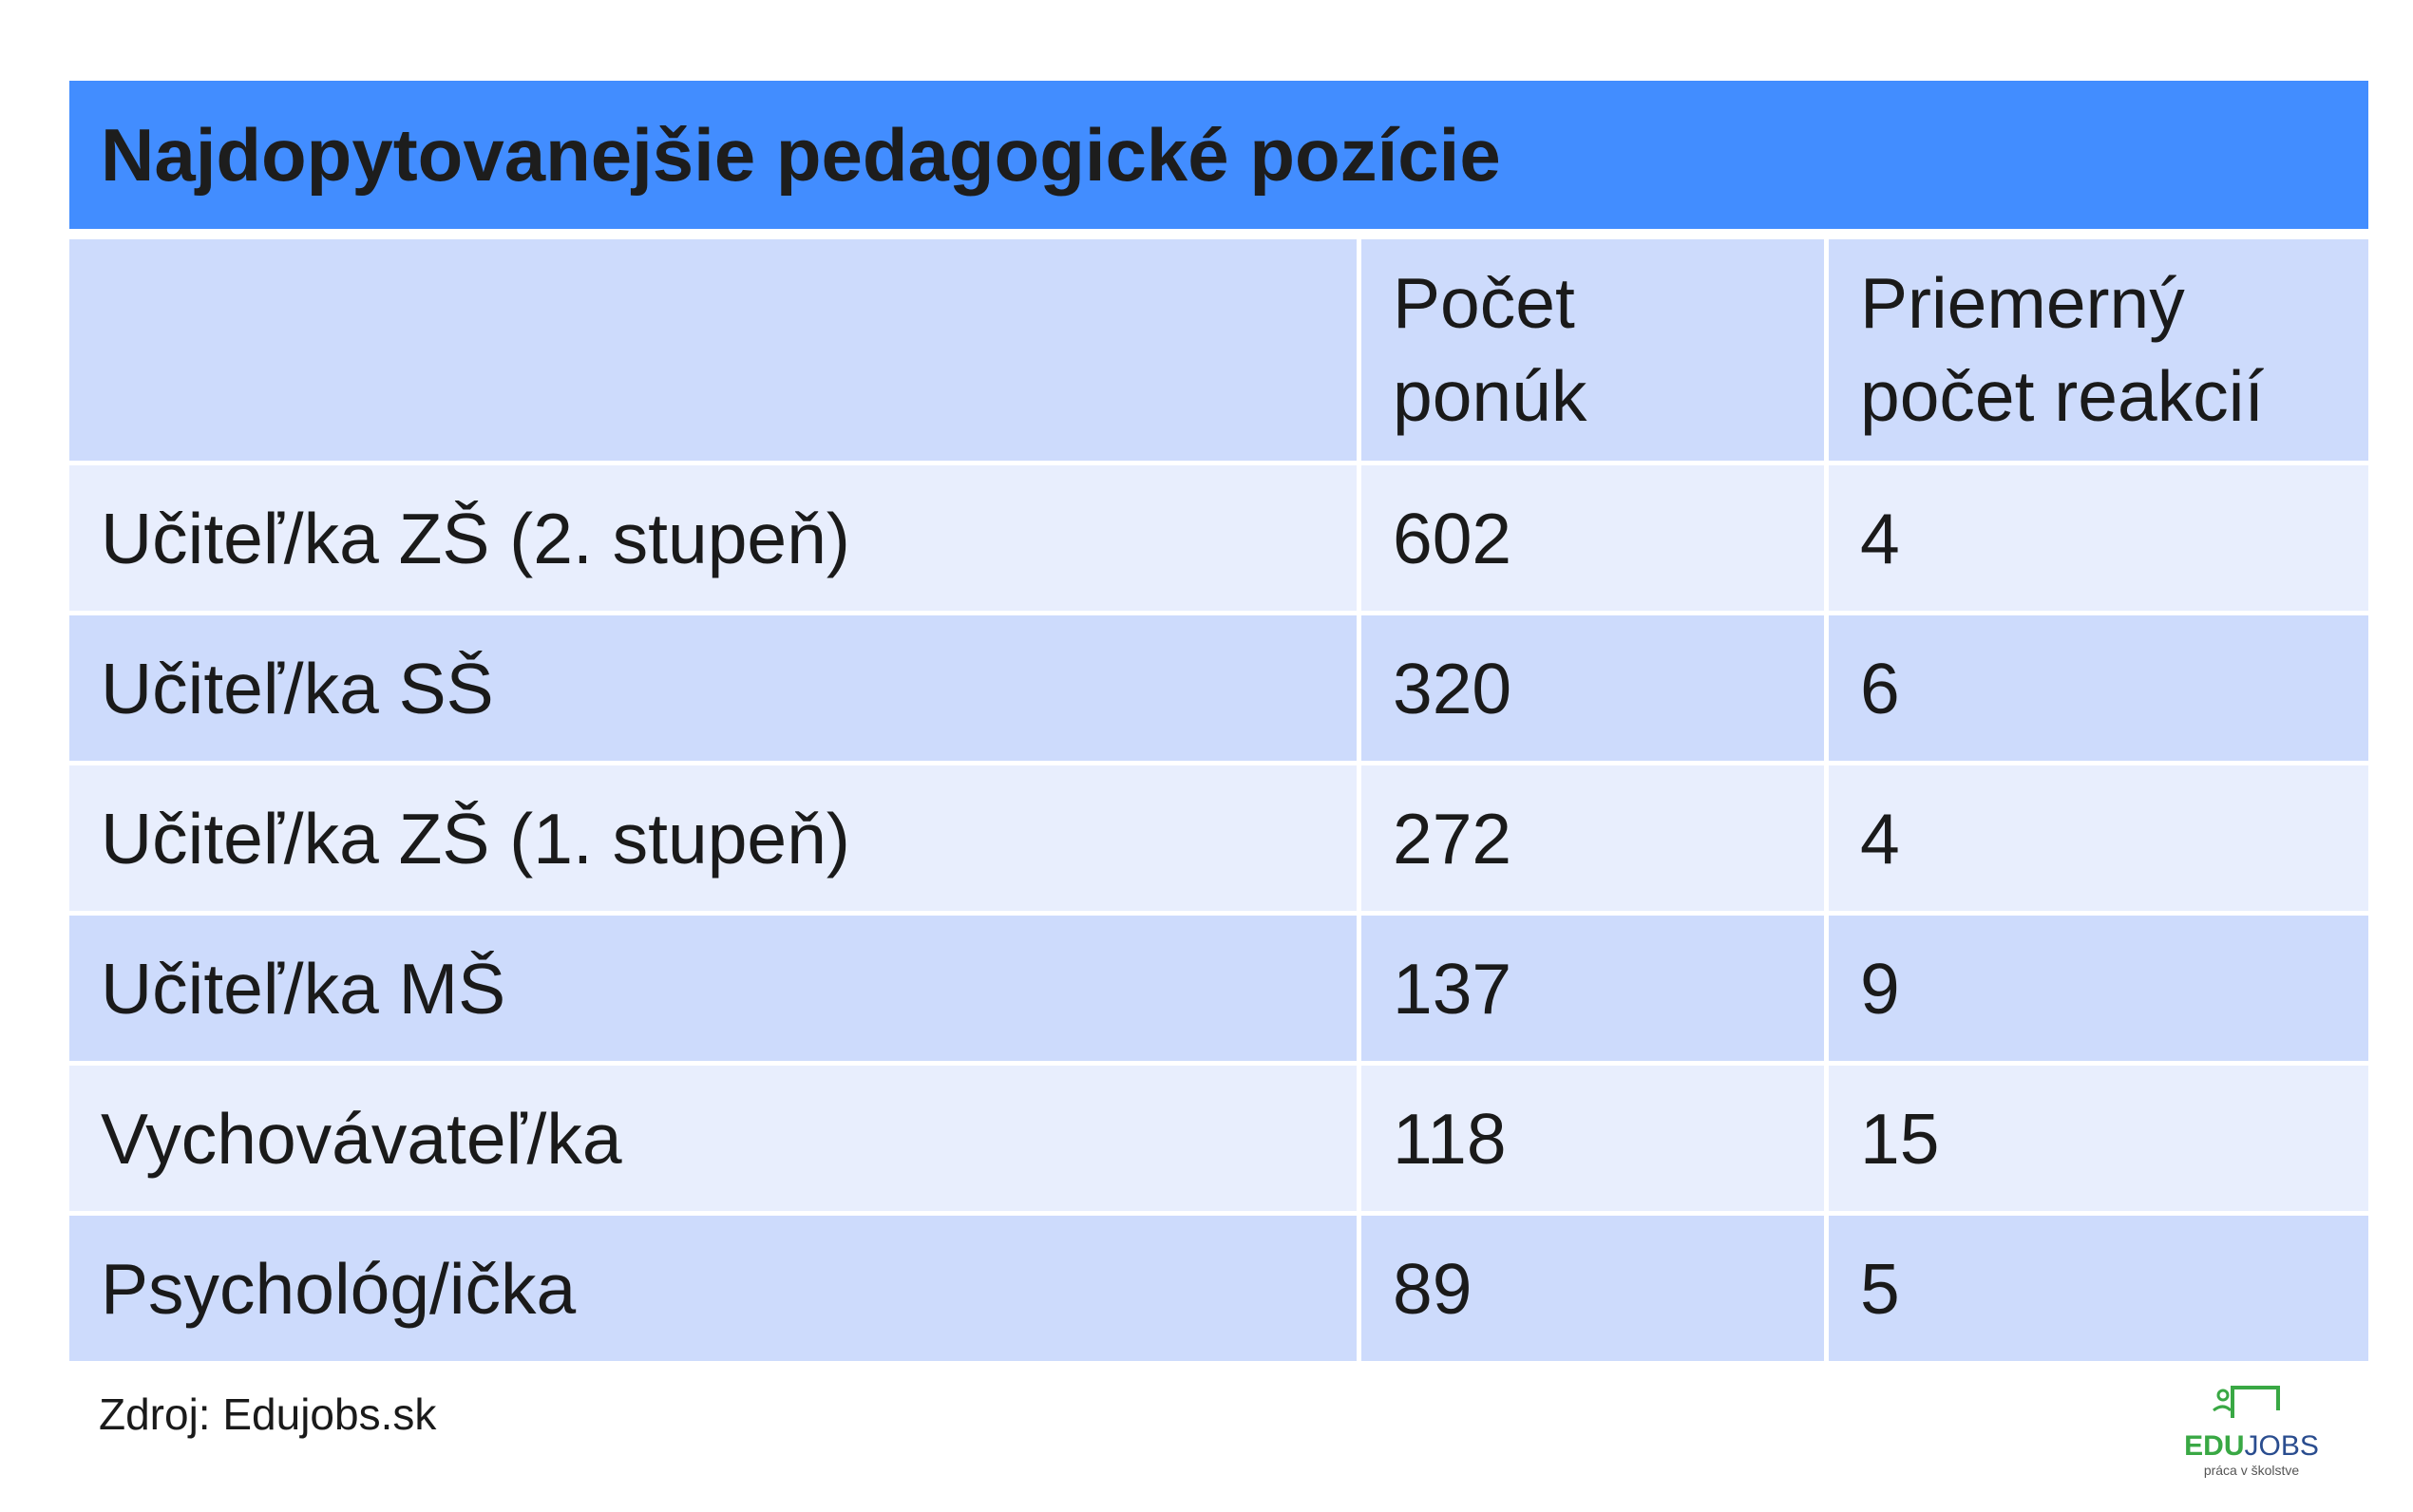  What do you see at coordinates (2251, 1471) in the screenshot?
I see `logo-tagline: práca v školstve` at bounding box center [2251, 1471].